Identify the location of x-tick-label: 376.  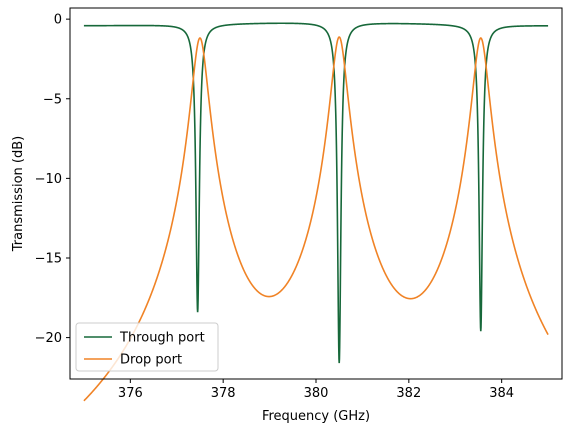
(130, 393).